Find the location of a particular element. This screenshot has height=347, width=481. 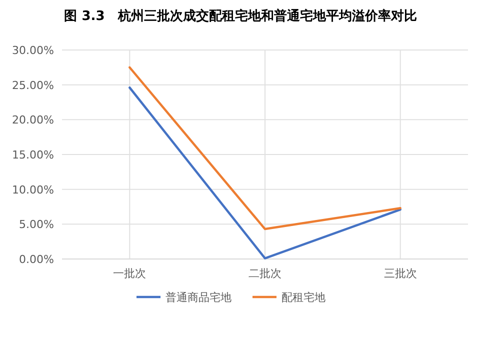

y-tick: 15.00% is located at coordinates (33, 155).